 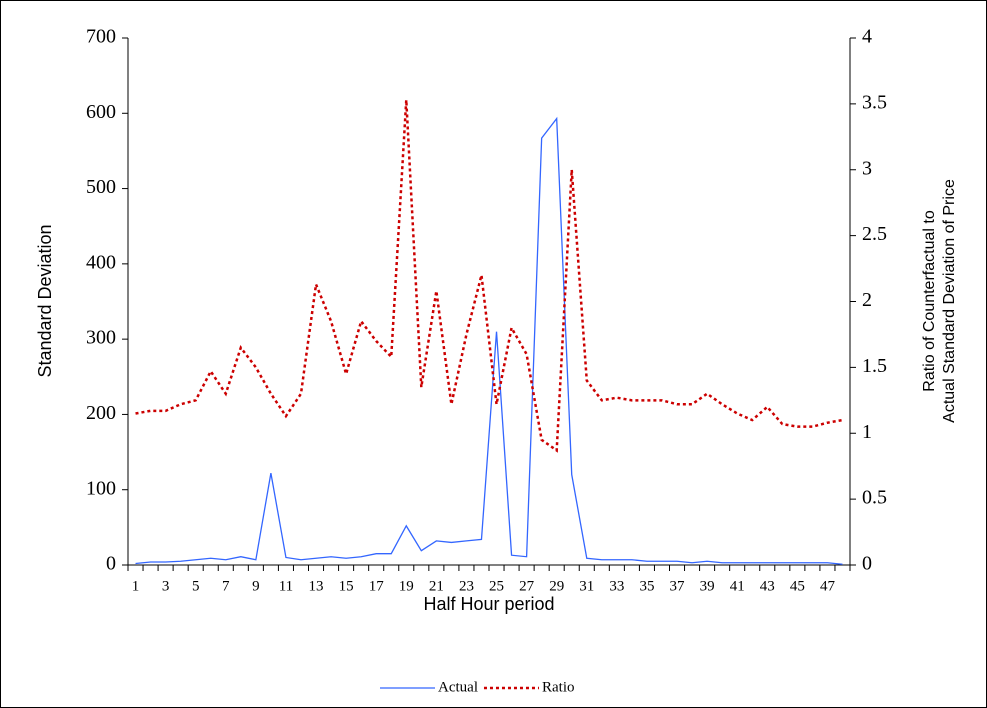 I want to click on y-tick-label: 300, so click(x=101, y=338).